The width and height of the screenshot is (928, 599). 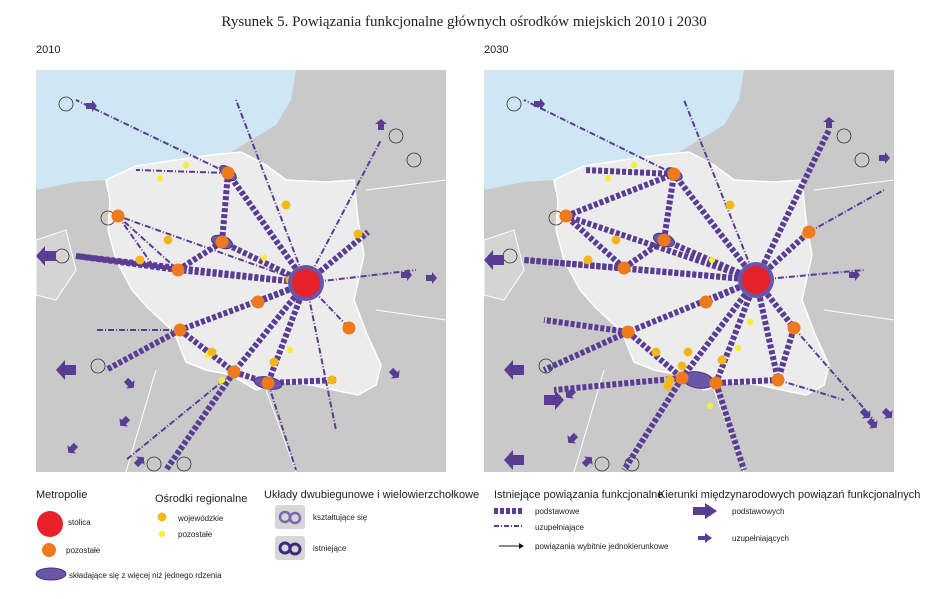 What do you see at coordinates (162, 534) in the screenshot?
I see `legend-regional-other-symbol` at bounding box center [162, 534].